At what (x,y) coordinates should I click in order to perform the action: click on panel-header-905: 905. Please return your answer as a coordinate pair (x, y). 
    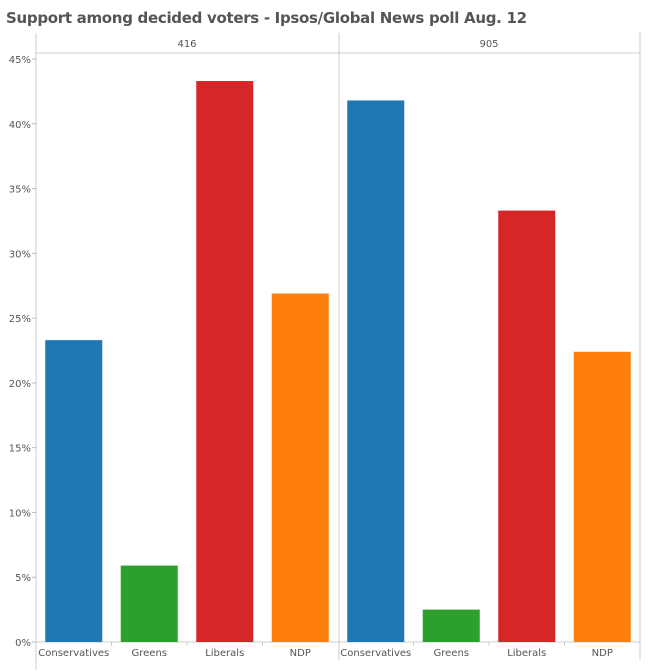
    Looking at the image, I should click on (488, 44).